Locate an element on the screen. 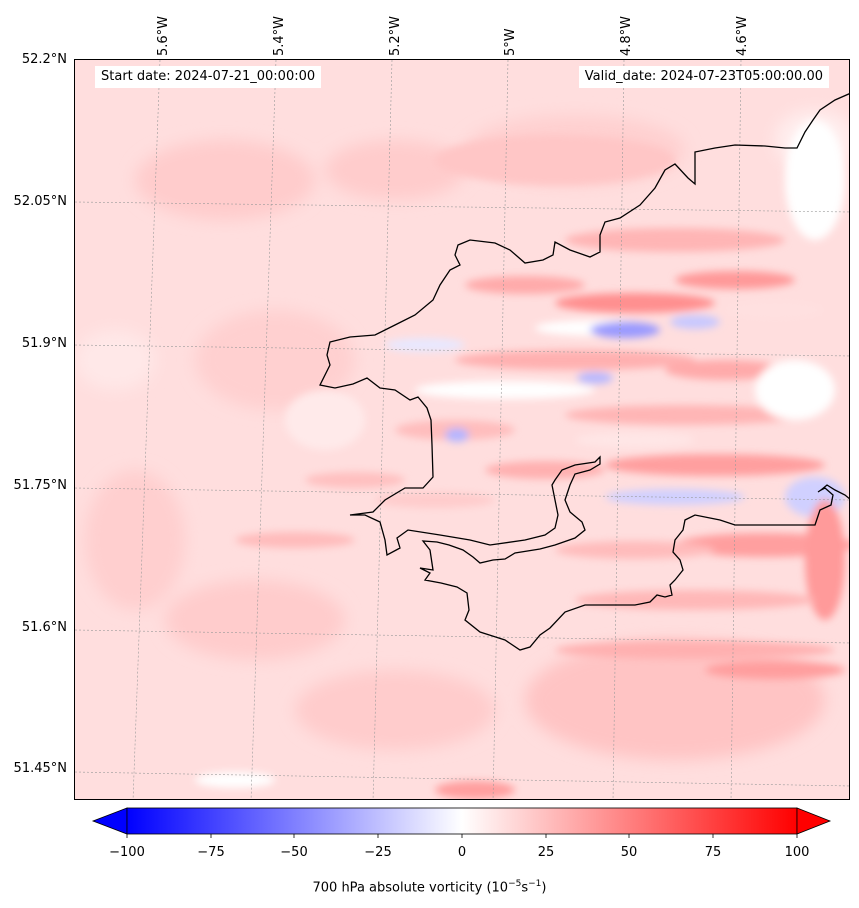 The image size is (859, 908). meridian-4.8W is located at coordinates (618, 429).